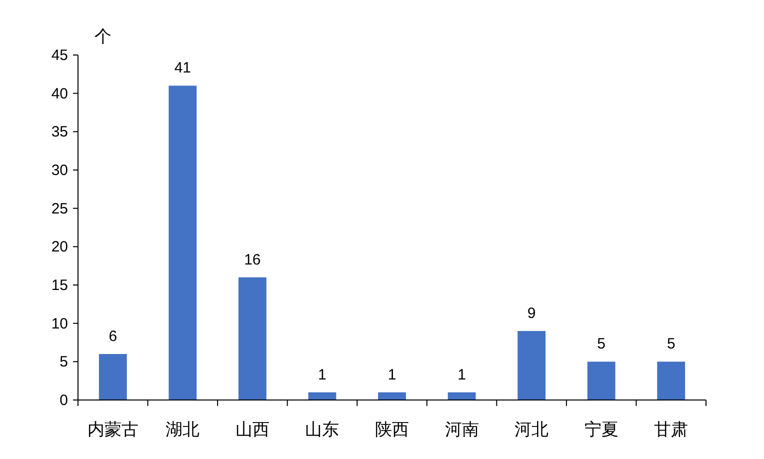  Describe the element at coordinates (59, 209) in the screenshot. I see `y-tick-label: 25` at that location.